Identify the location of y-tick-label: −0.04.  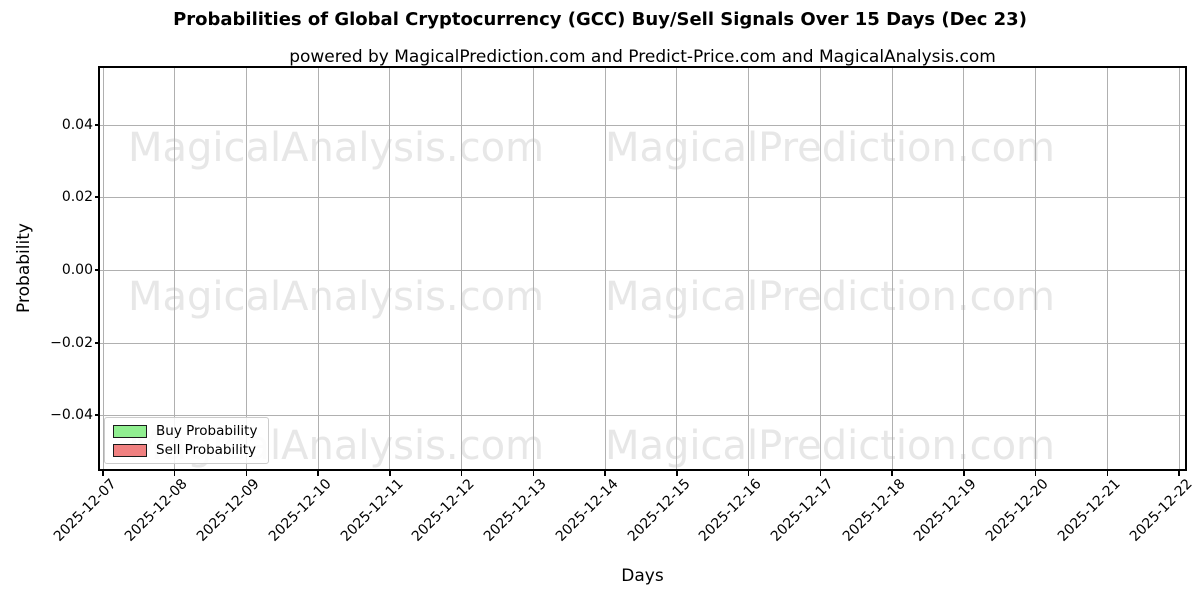
(71, 415).